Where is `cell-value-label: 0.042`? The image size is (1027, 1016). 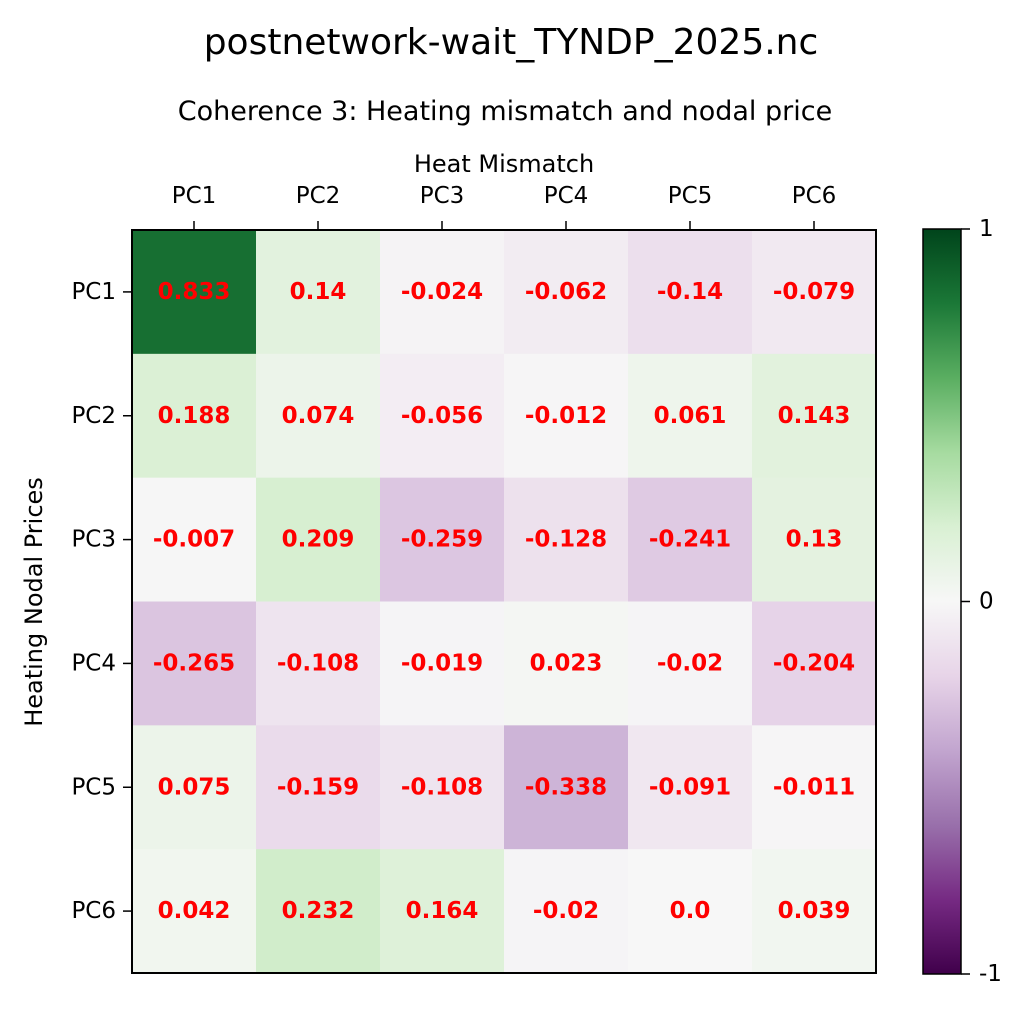 cell-value-label: 0.042 is located at coordinates (194, 911).